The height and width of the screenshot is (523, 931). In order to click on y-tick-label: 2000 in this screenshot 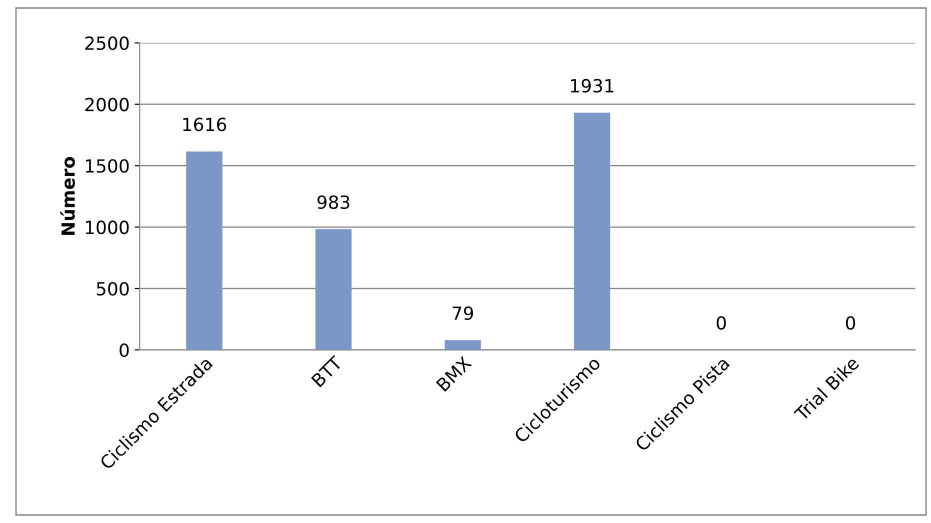, I will do `click(107, 105)`.